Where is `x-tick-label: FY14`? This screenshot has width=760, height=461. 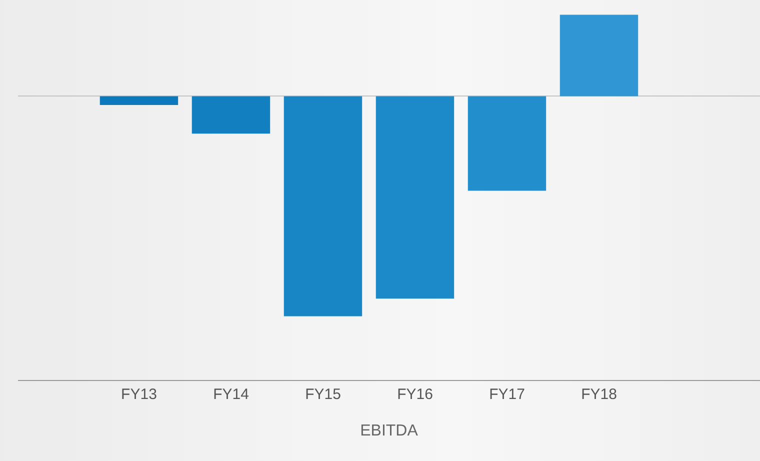
x-tick-label: FY14 is located at coordinates (231, 394).